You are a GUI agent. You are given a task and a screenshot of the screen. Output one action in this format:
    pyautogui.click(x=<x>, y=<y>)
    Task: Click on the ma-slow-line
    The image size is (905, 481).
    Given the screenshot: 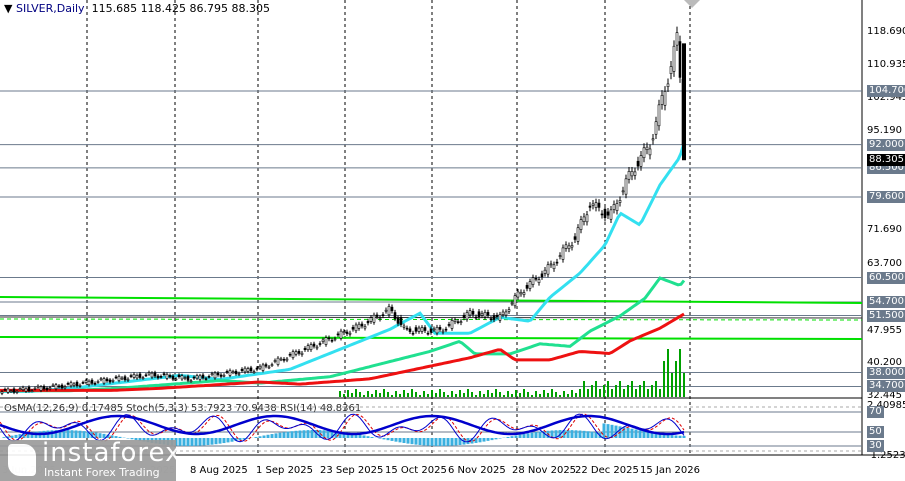 What is the action you would take?
    pyautogui.click(x=342, y=352)
    